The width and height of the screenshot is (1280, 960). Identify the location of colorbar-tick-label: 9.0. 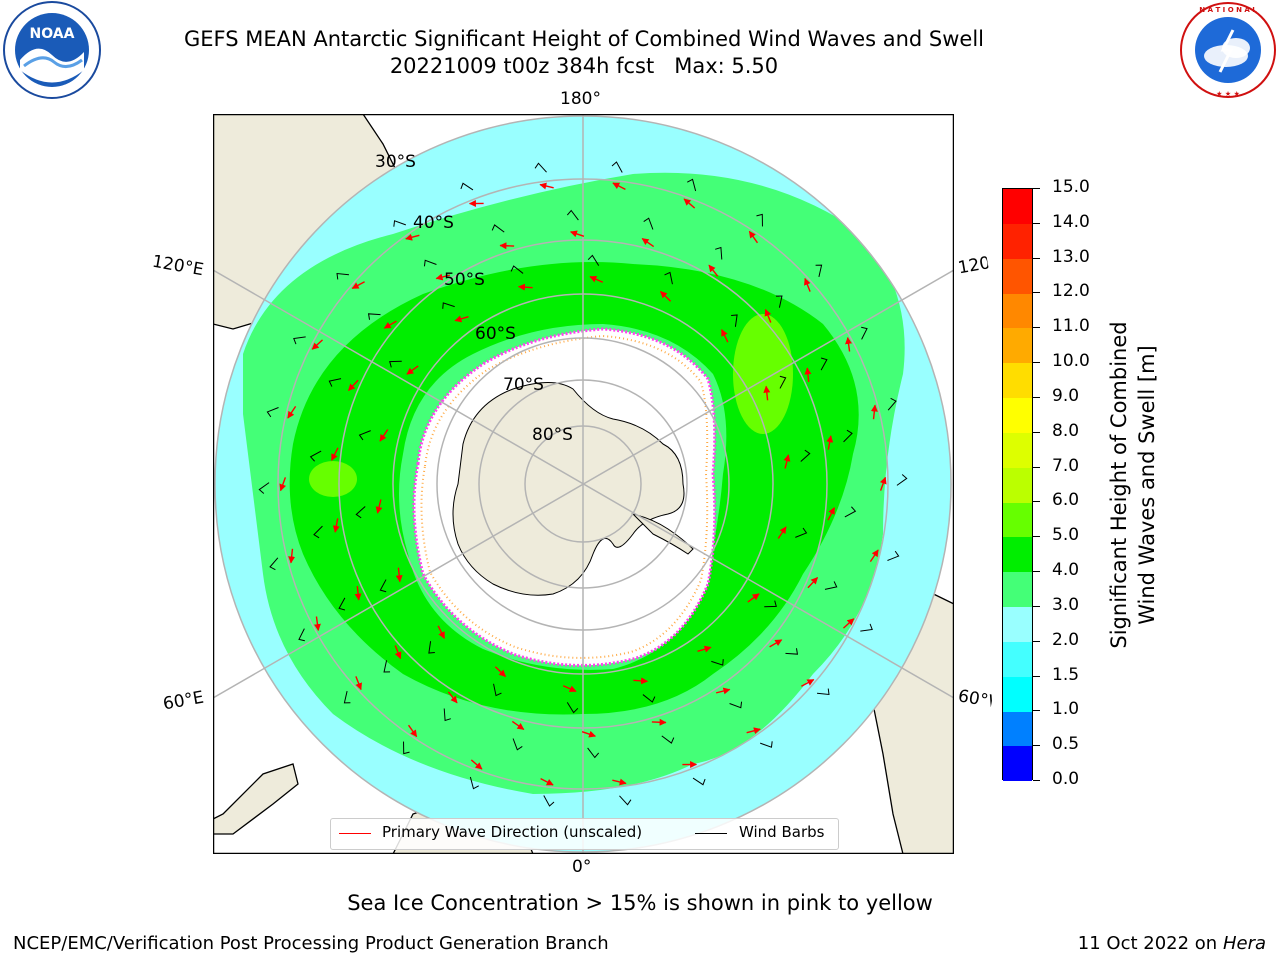
(1066, 395).